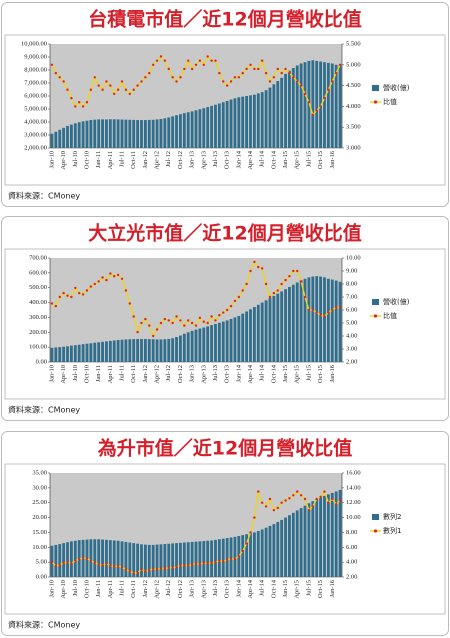 Image resolution: width=450 pixels, height=638 pixels. What do you see at coordinates (353, 502) in the screenshot?
I see `y2-tick-label: 12.00` at bounding box center [353, 502].